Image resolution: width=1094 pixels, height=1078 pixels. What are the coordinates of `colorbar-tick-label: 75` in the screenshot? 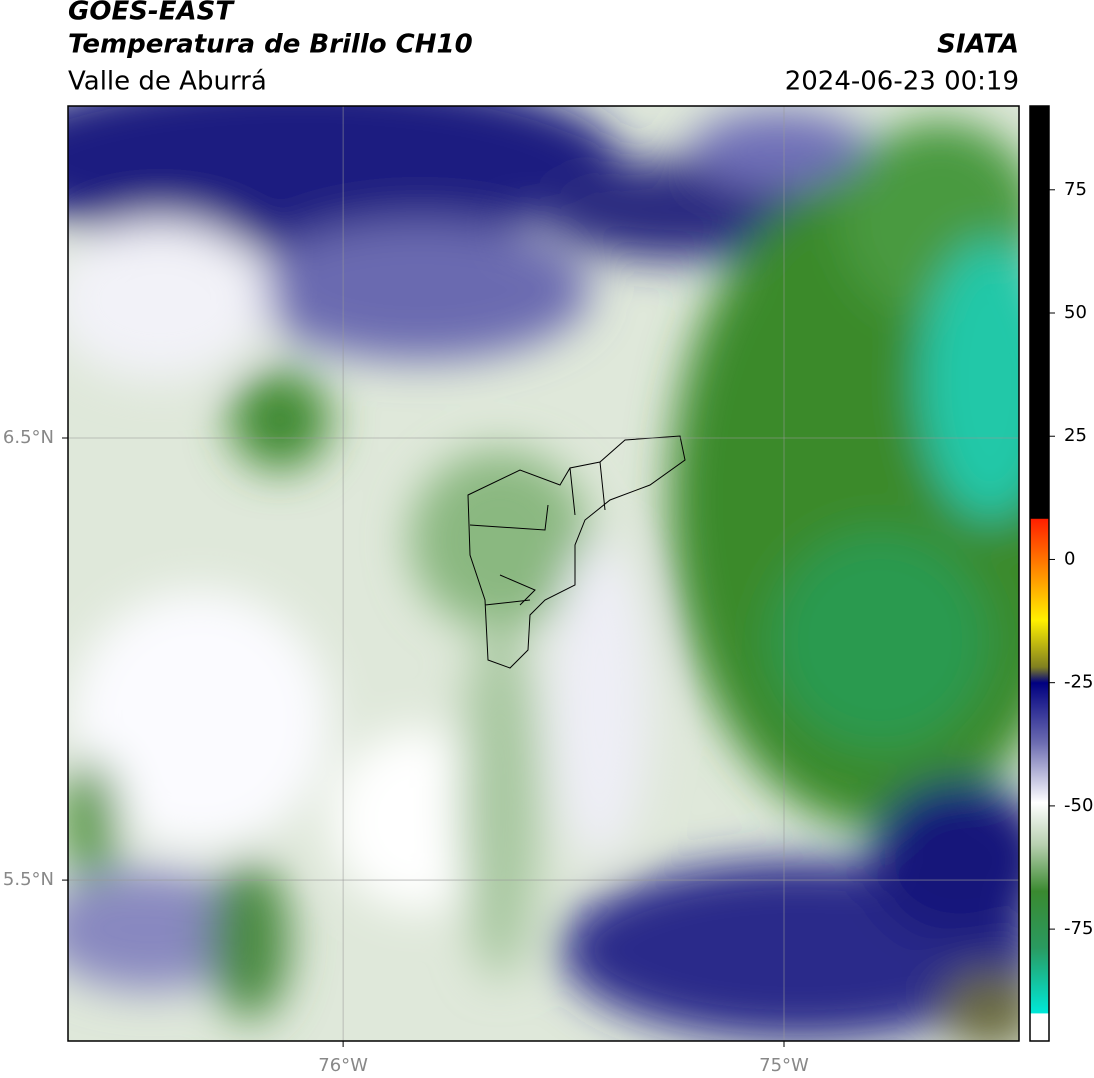 It's located at (1075, 189).